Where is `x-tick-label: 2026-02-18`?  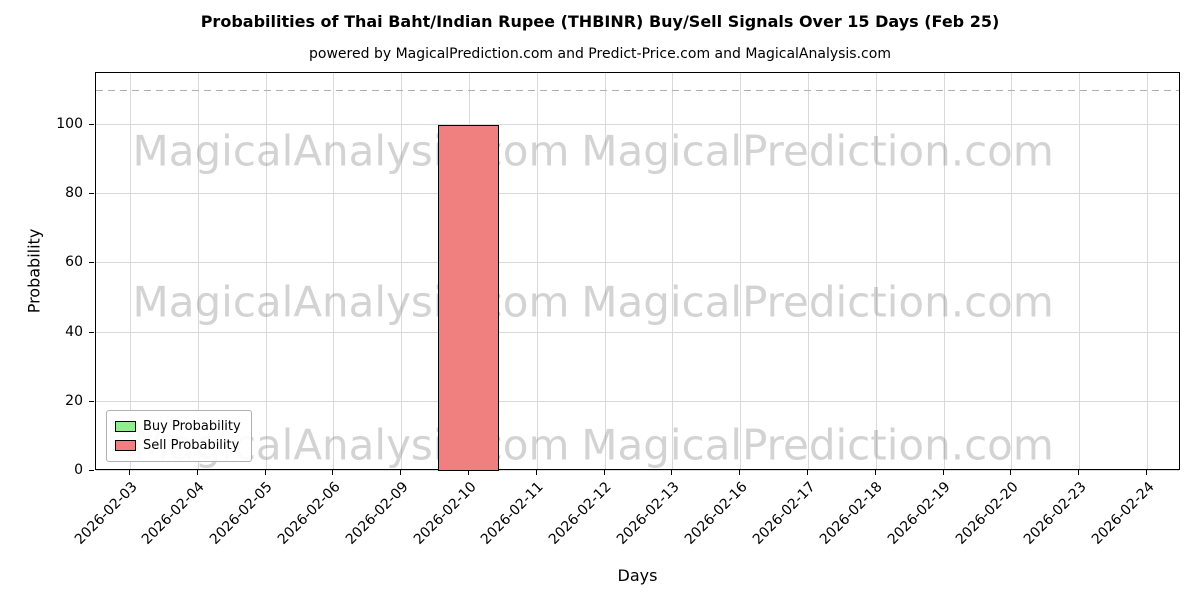 x-tick-label: 2026-02-18 is located at coordinates (852, 513).